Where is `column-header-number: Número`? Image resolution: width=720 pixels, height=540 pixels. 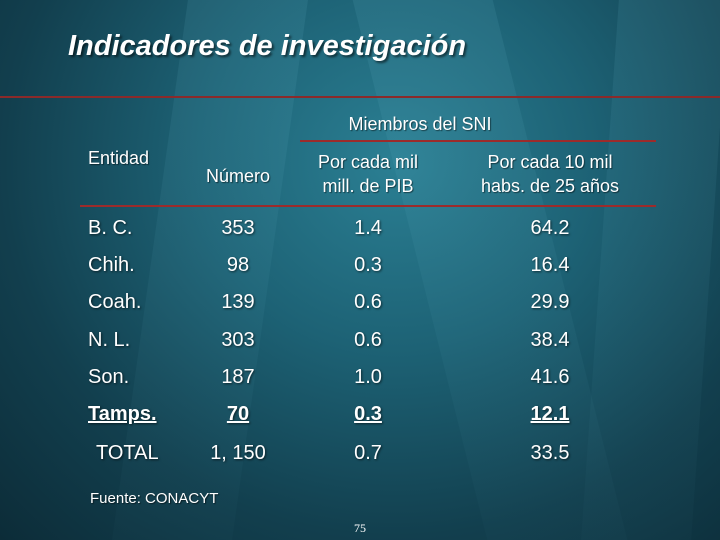 column-header-number: Número is located at coordinates (238, 176).